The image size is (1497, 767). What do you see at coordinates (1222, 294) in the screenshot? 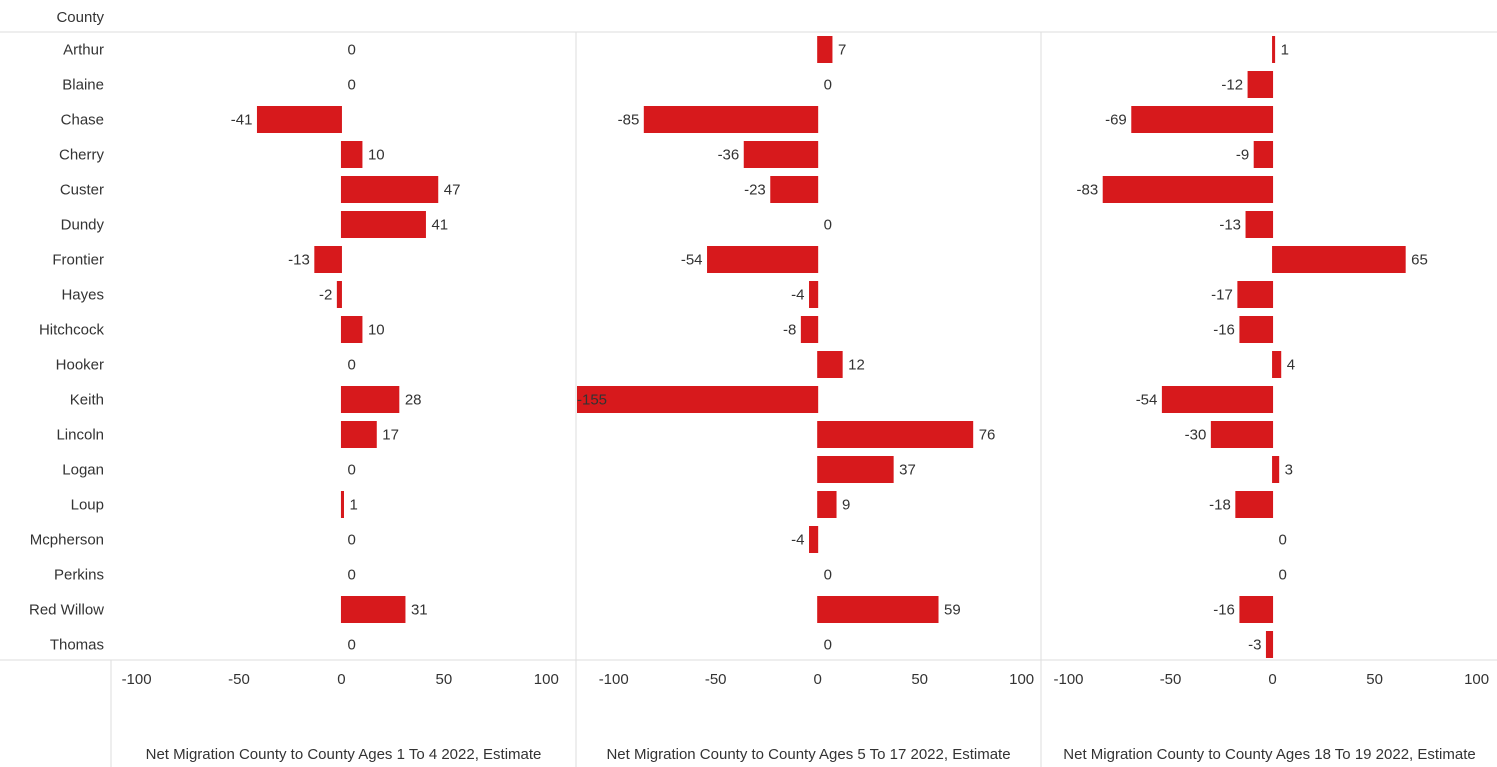
I see `value-label: -17` at bounding box center [1222, 294].